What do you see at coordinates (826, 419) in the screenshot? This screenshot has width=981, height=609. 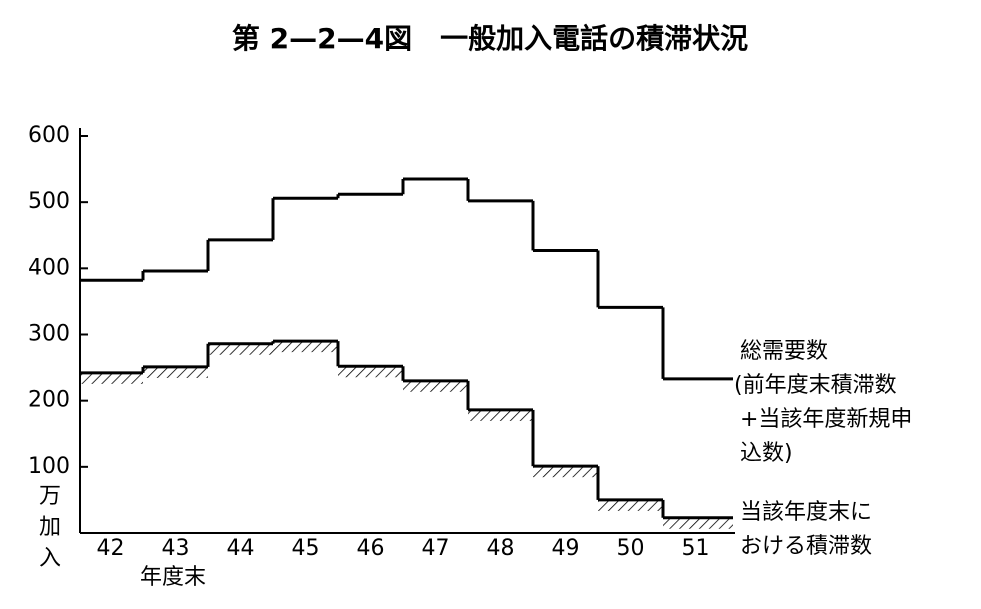 I see `legend-label: +当該年度新規申` at bounding box center [826, 419].